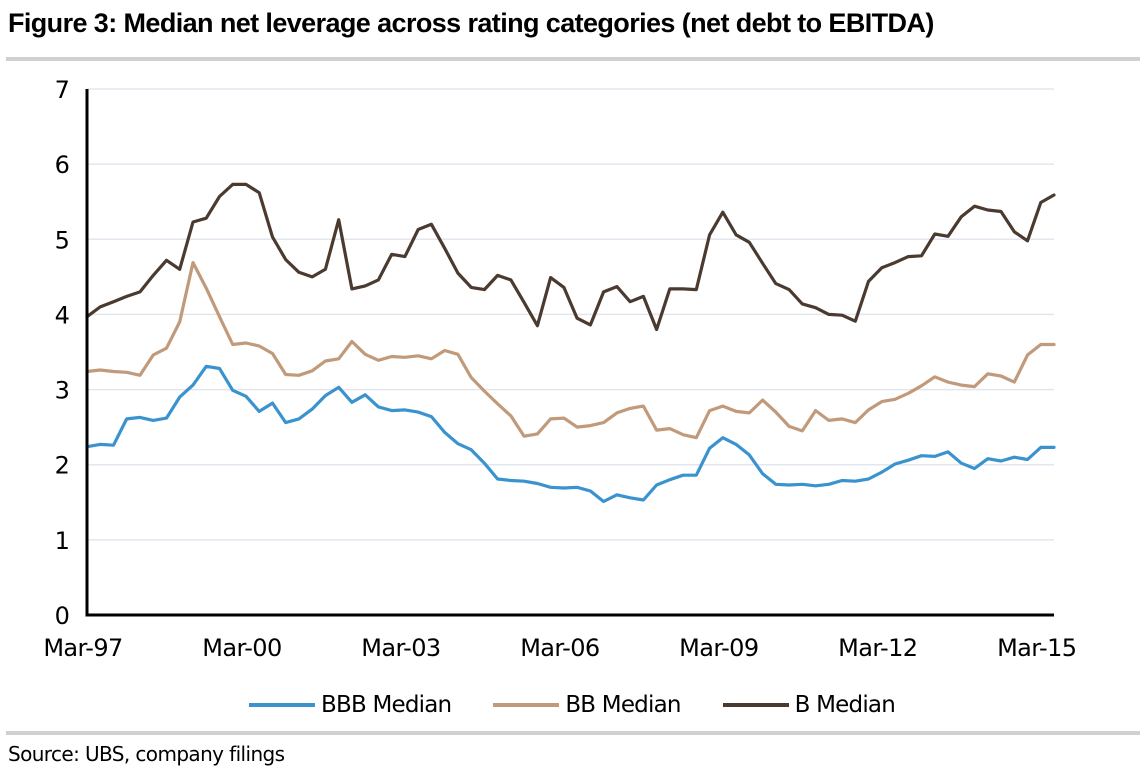 This screenshot has height=774, width=1144. What do you see at coordinates (62, 541) in the screenshot?
I see `y-tick-label: 1` at bounding box center [62, 541].